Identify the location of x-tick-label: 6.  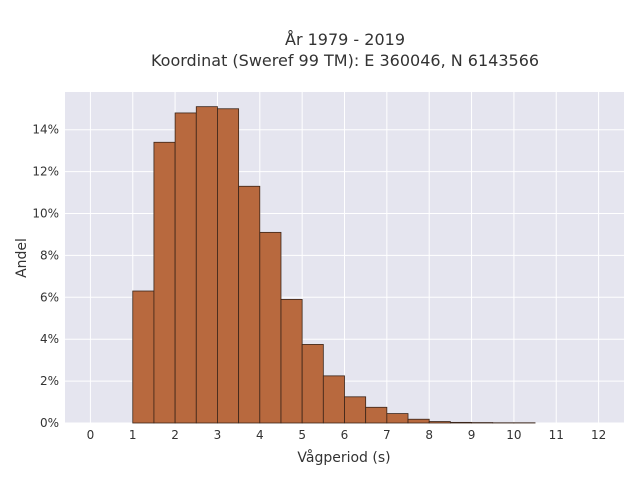
(345, 435).